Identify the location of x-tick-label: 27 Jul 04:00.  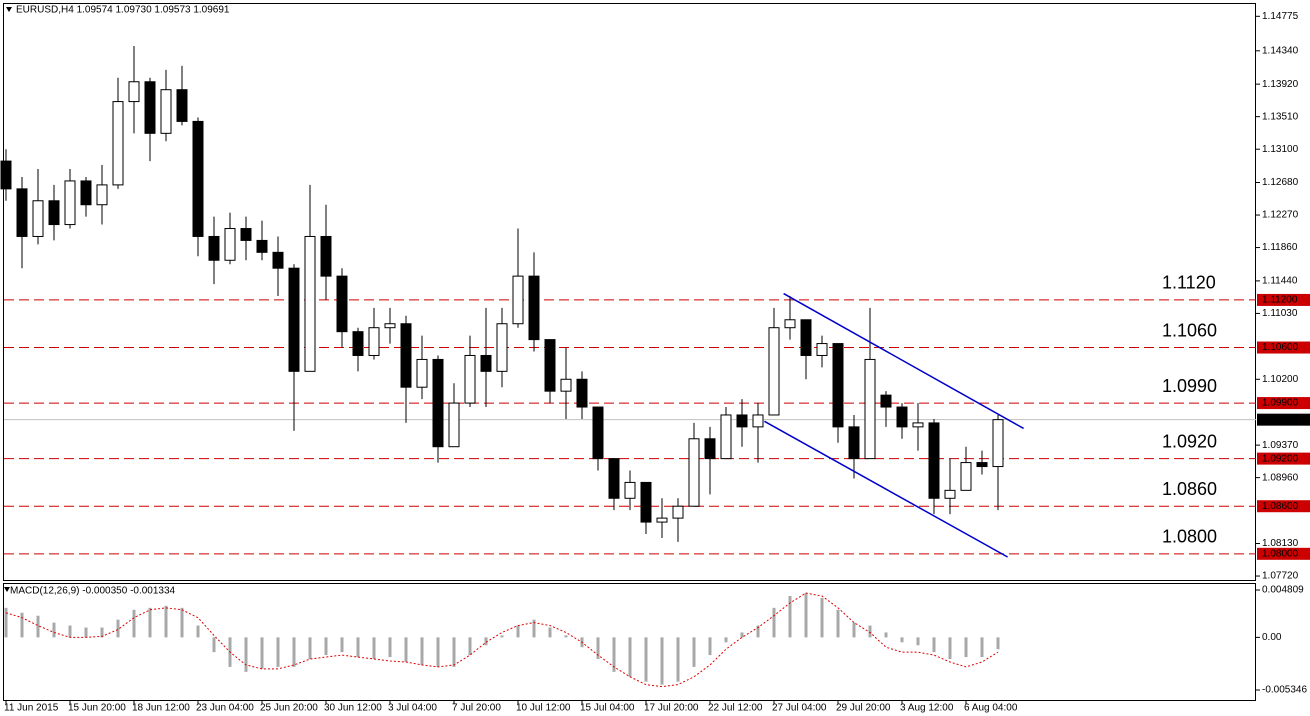
(799, 708).